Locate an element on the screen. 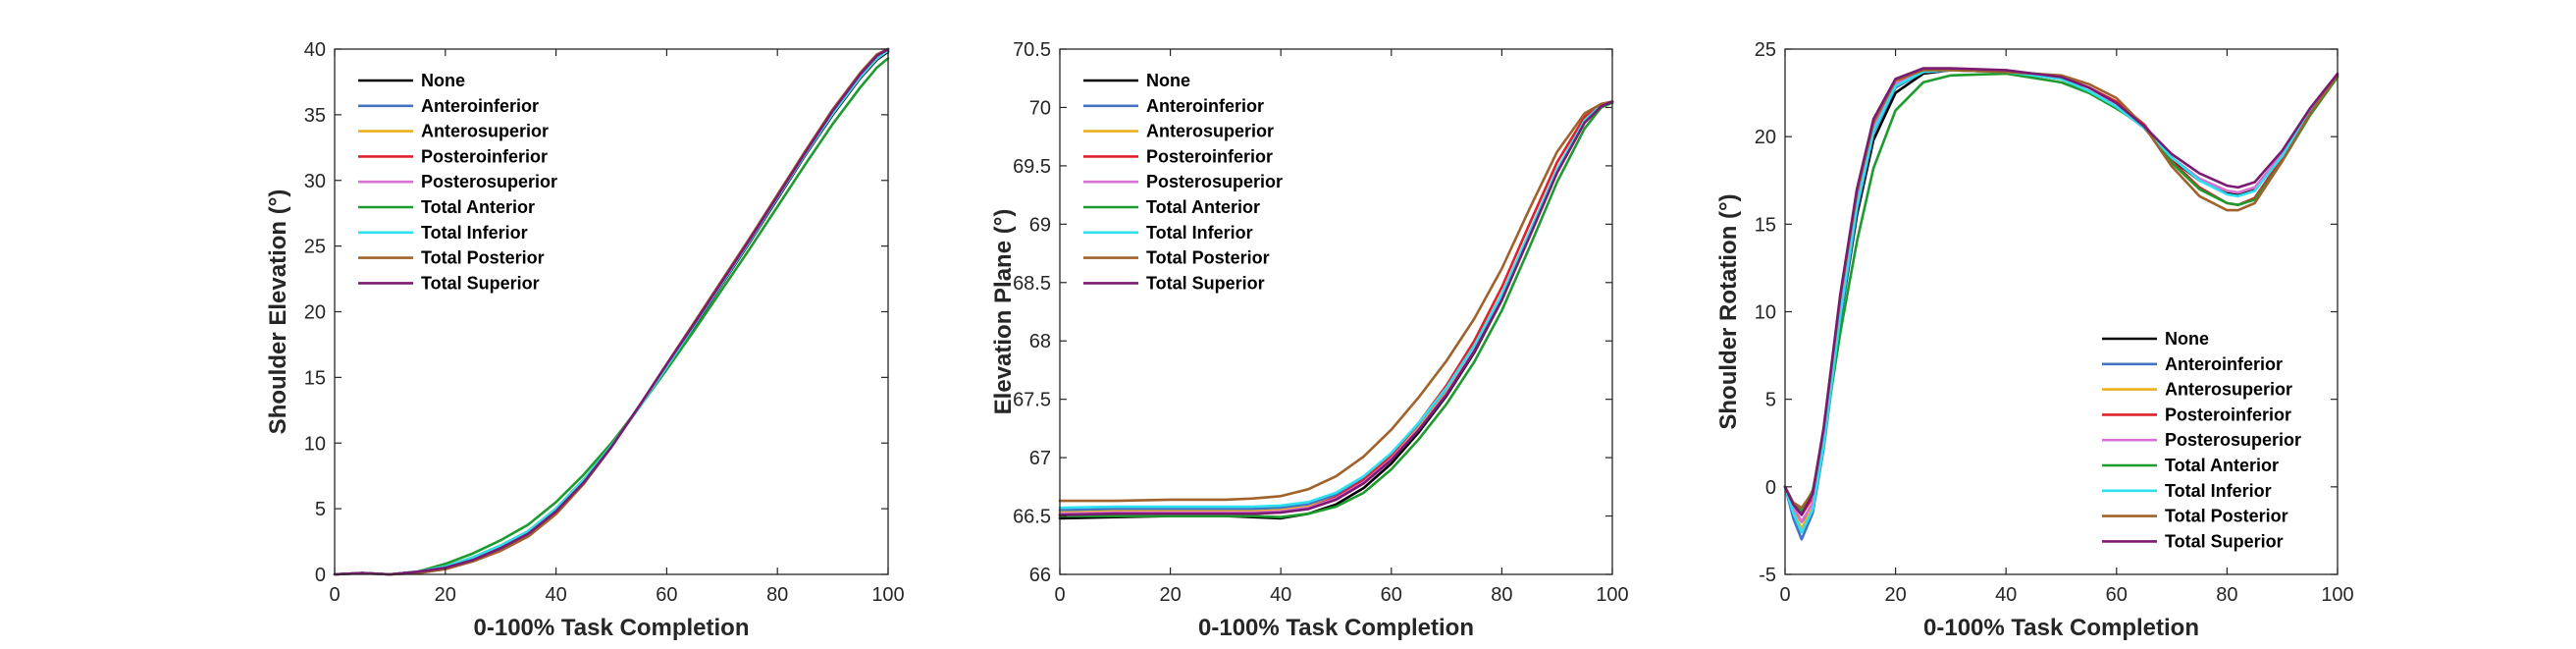  y-tick-label: 66 is located at coordinates (1040, 575).